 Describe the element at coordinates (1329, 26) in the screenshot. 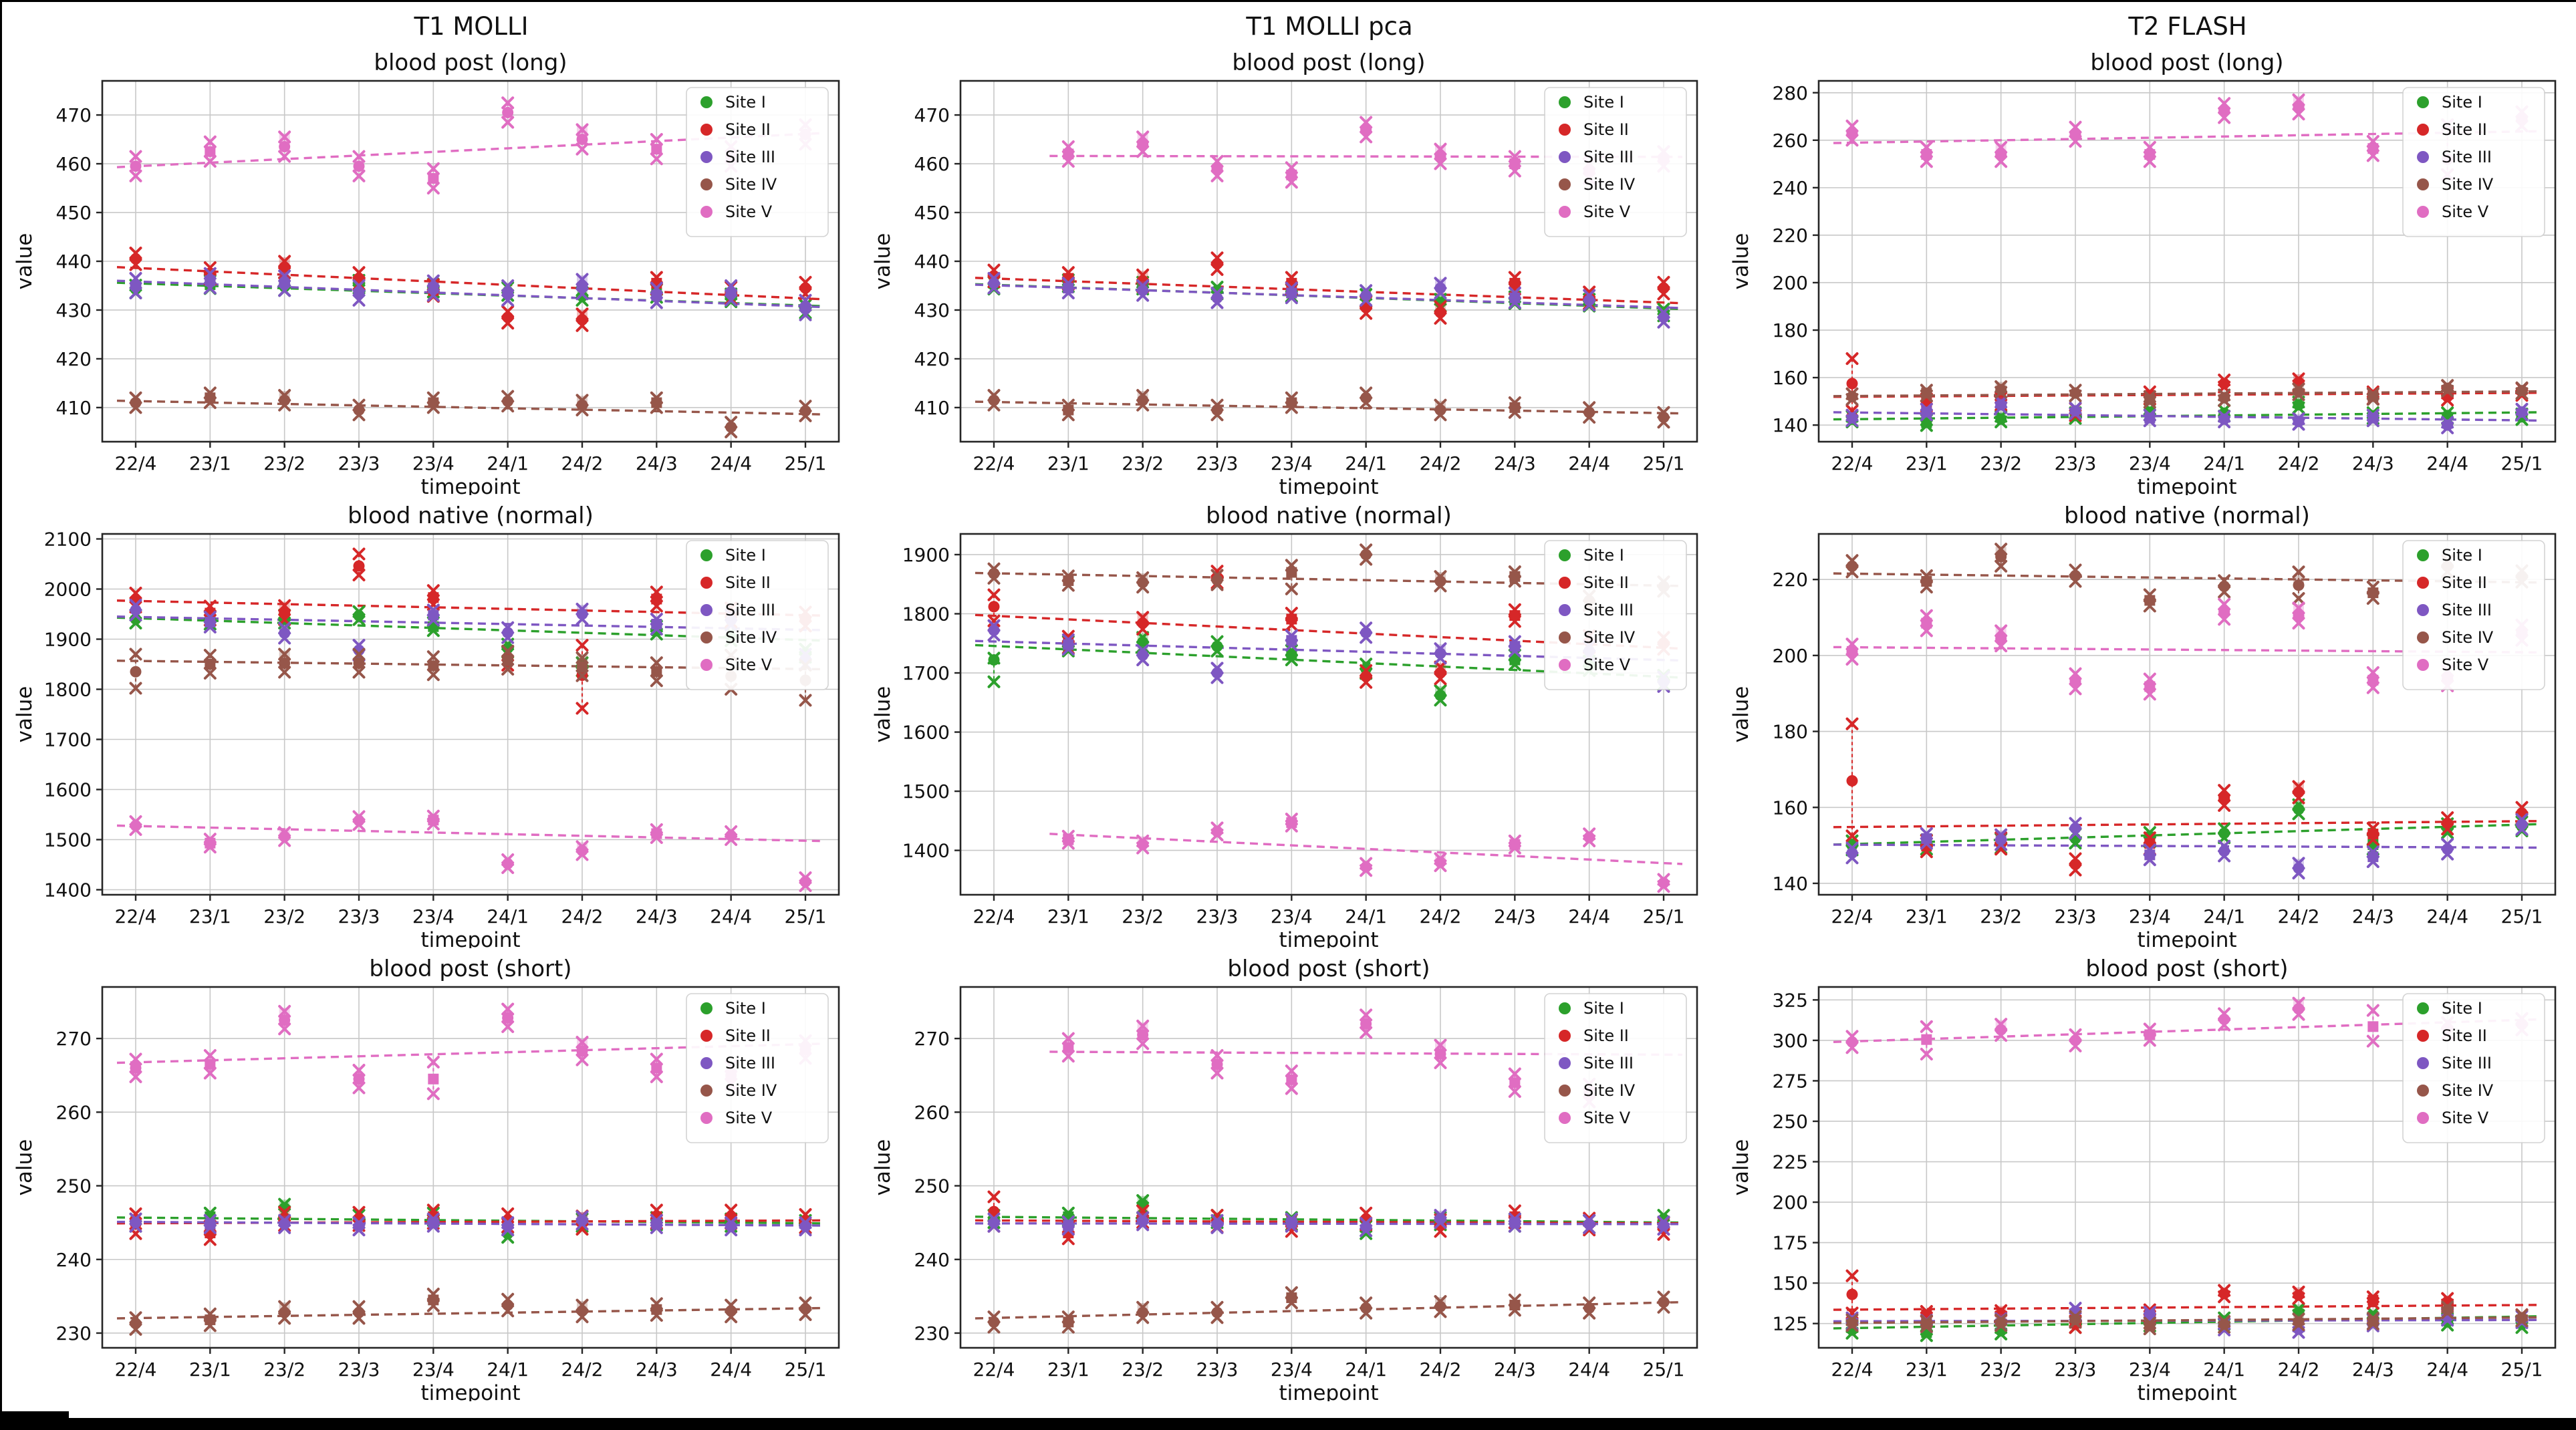

I see `figure-suptitle: T1 MOLLI pca` at that location.